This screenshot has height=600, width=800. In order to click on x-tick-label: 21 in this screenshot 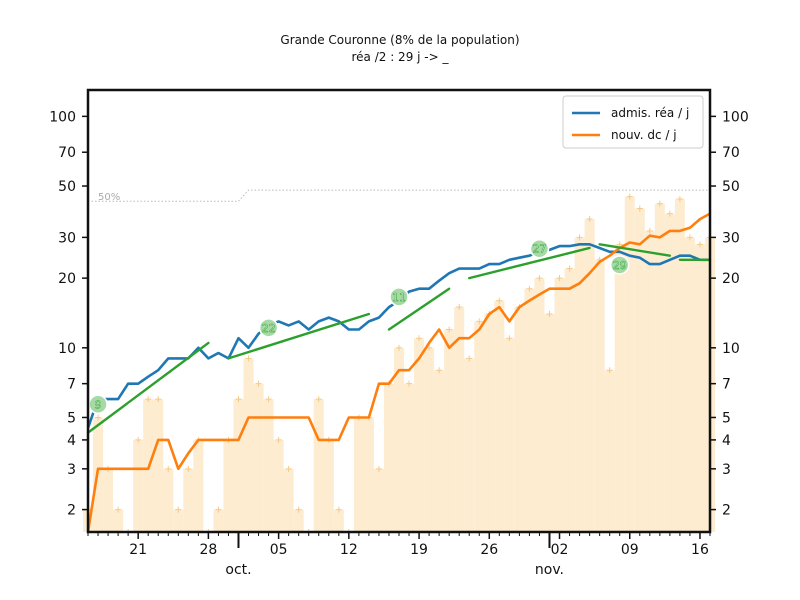, I will do `click(138, 550)`.